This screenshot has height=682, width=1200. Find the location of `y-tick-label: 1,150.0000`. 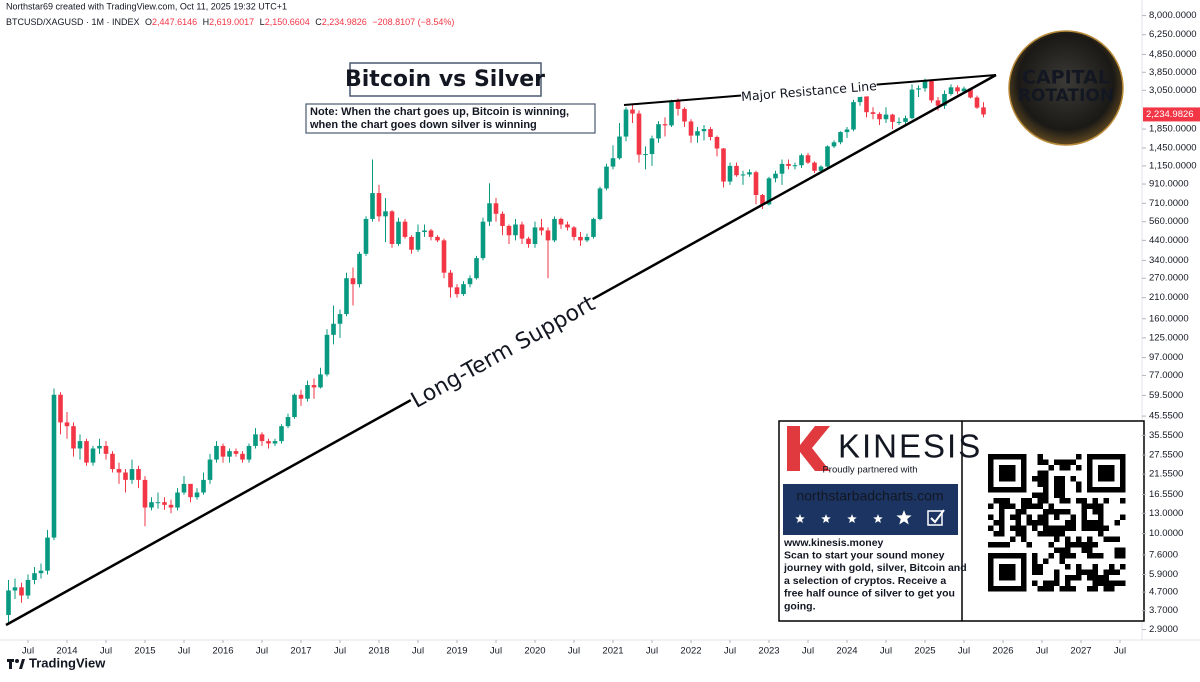

y-tick-label: 1,150.0000 is located at coordinates (1173, 165).